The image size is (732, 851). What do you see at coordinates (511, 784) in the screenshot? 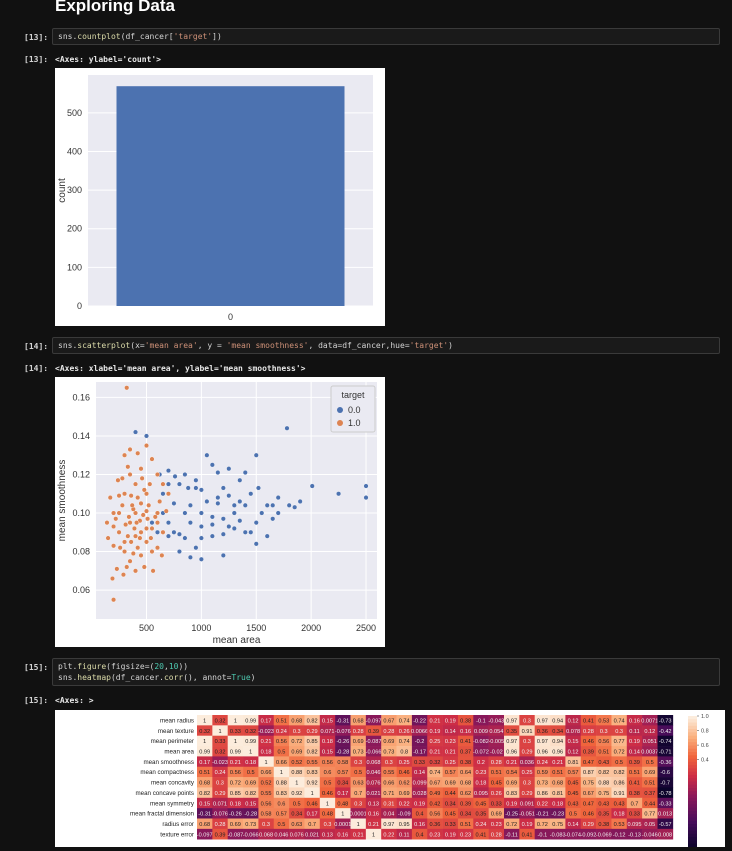
I see `heatmap-annotation: 0.69` at bounding box center [511, 784].